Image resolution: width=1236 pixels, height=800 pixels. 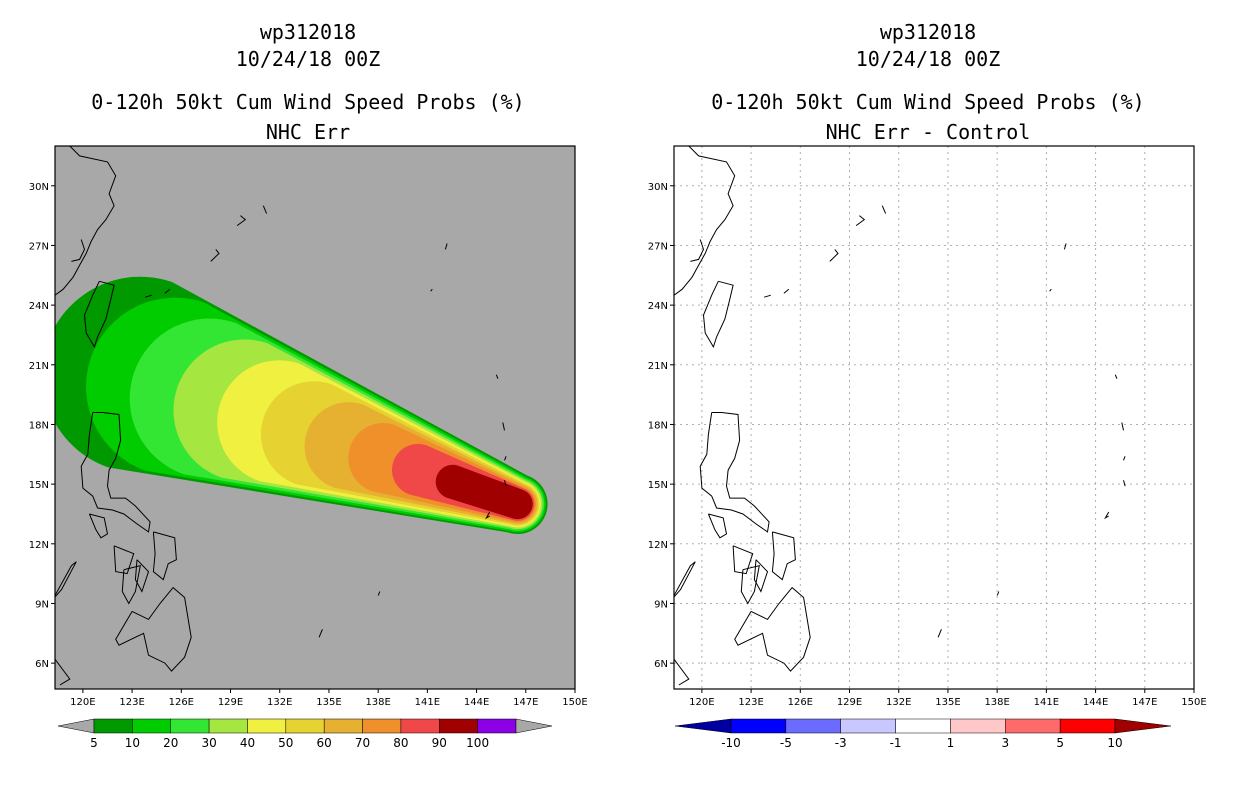 What do you see at coordinates (928, 132) in the screenshot?
I see `right-subtitle: NHC Err - Control` at bounding box center [928, 132].